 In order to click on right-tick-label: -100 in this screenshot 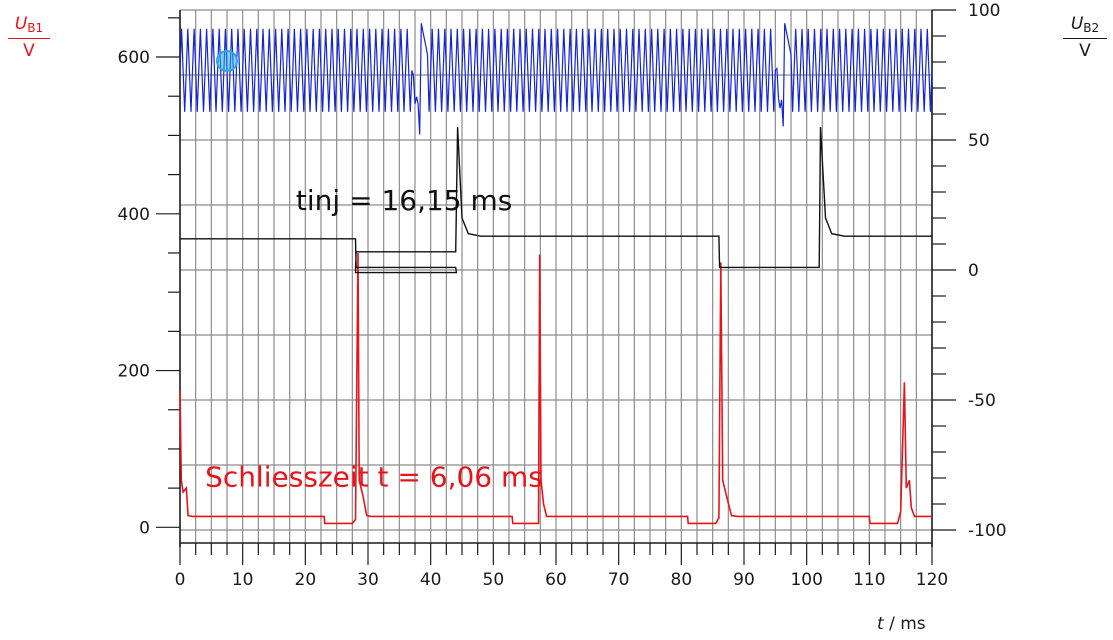, I will do `click(987, 531)`.